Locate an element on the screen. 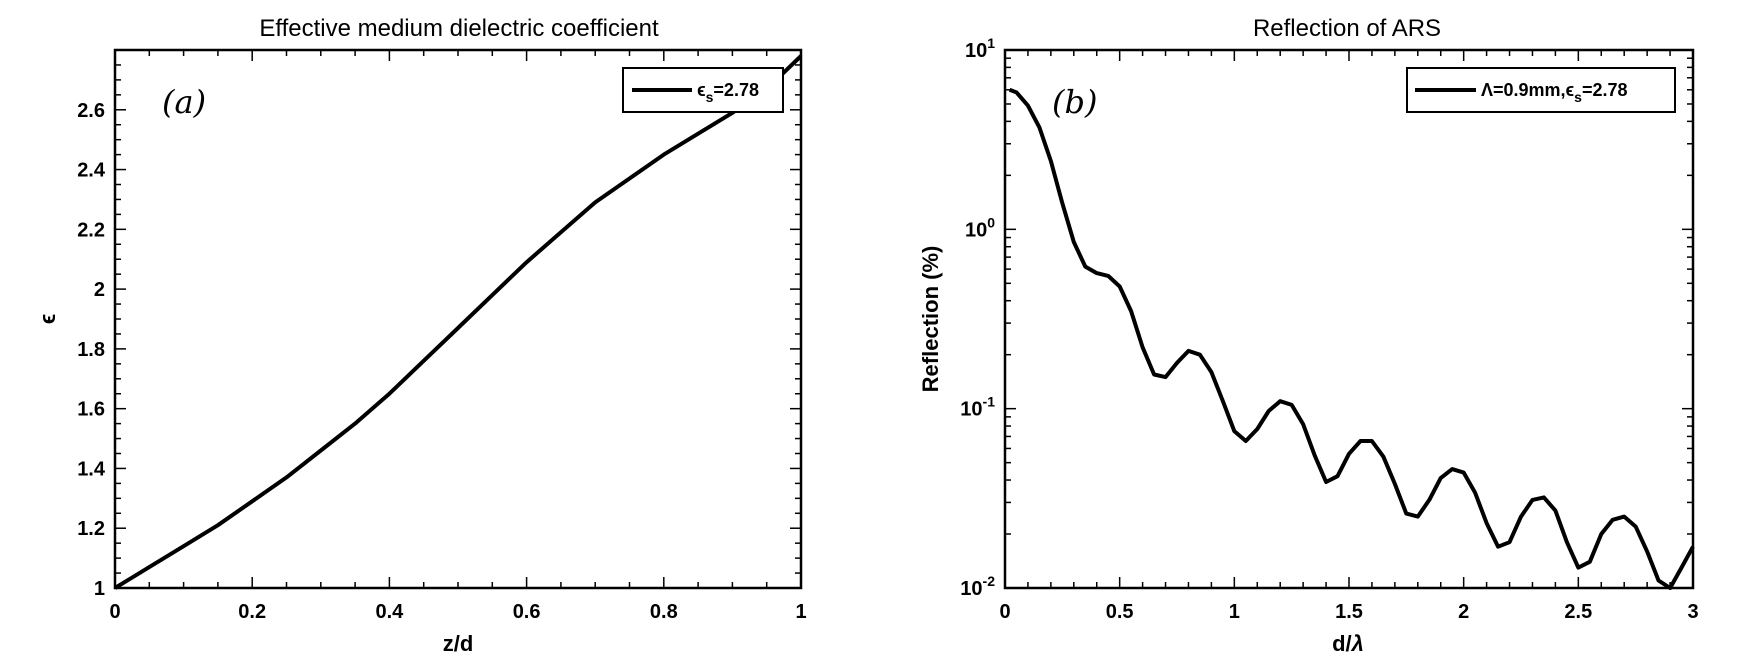  legend-sub-b: s is located at coordinates (1578, 97).